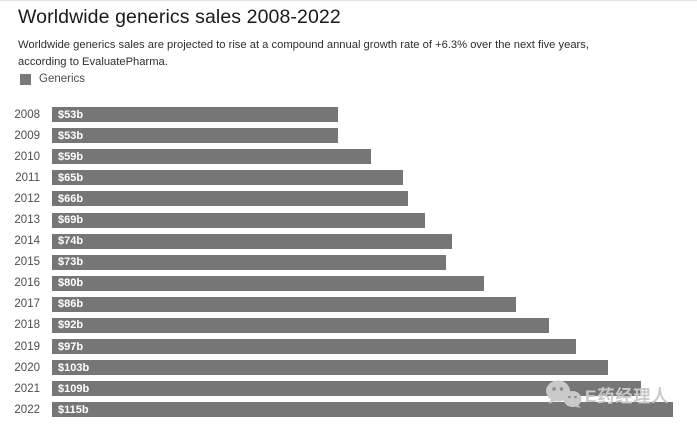 Image resolution: width=697 pixels, height=429 pixels. Describe the element at coordinates (362, 410) in the screenshot. I see `generics-bar: $115b` at that location.